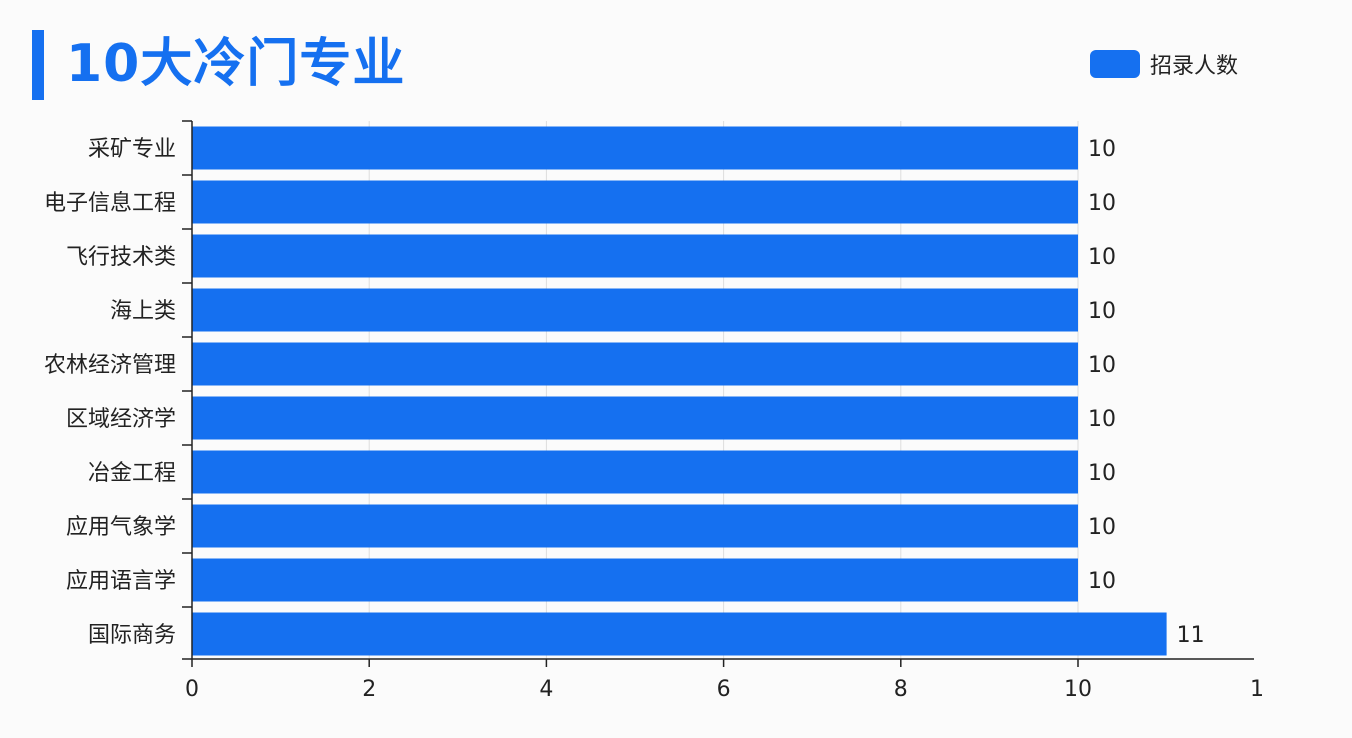 The image size is (1352, 738). Describe the element at coordinates (121, 419) in the screenshot. I see `category-label: 区域经济学` at that location.